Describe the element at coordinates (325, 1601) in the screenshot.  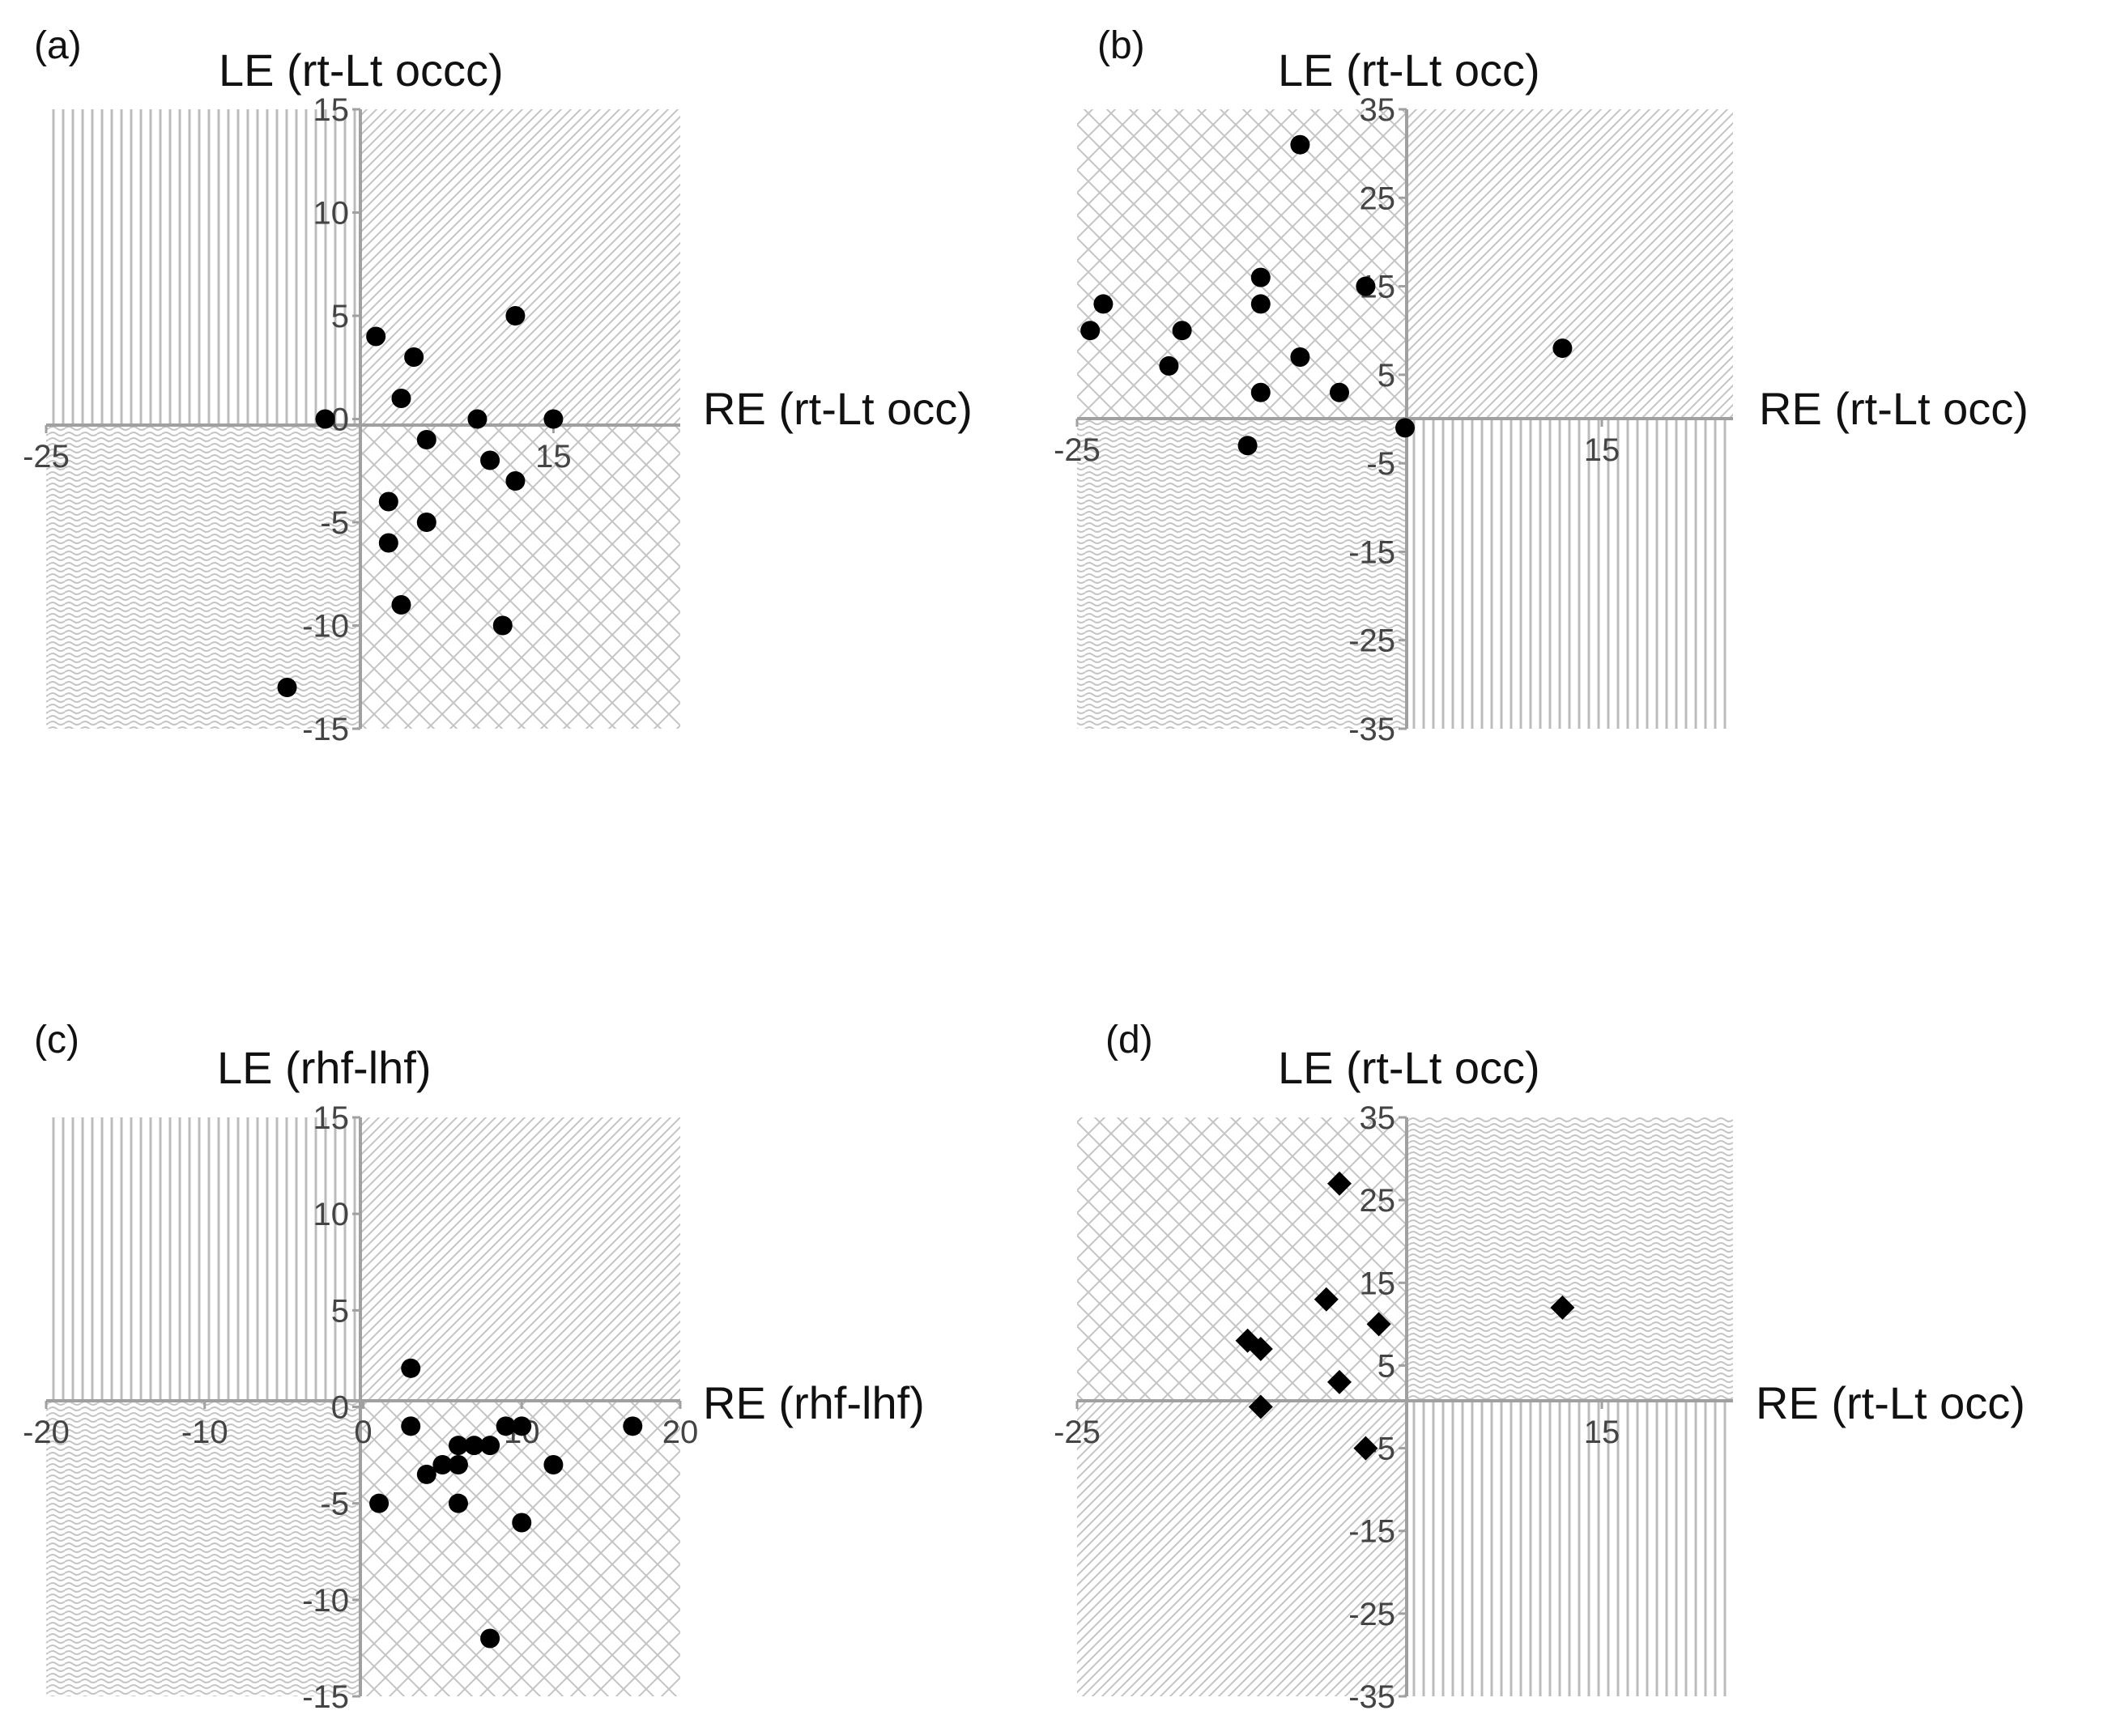
I see `y-tick-label-c: -10` at that location.